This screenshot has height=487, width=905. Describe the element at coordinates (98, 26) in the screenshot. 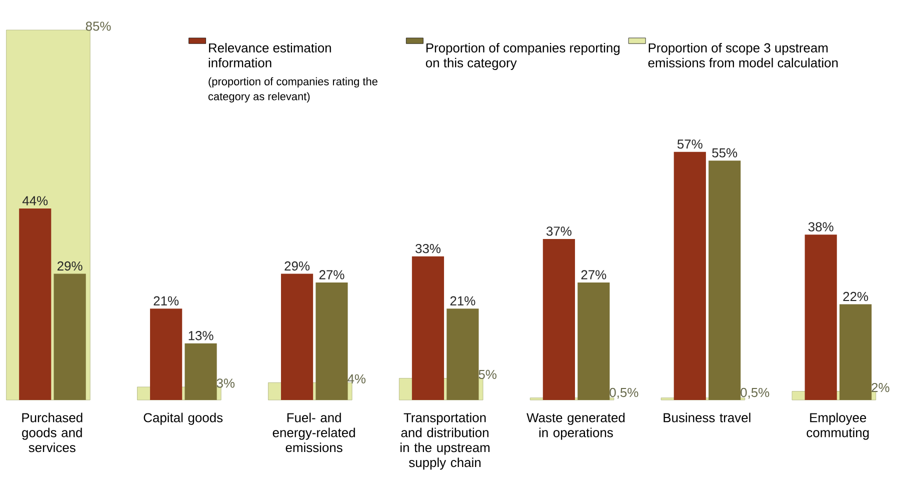

I see `data-label: 85%` at that location.